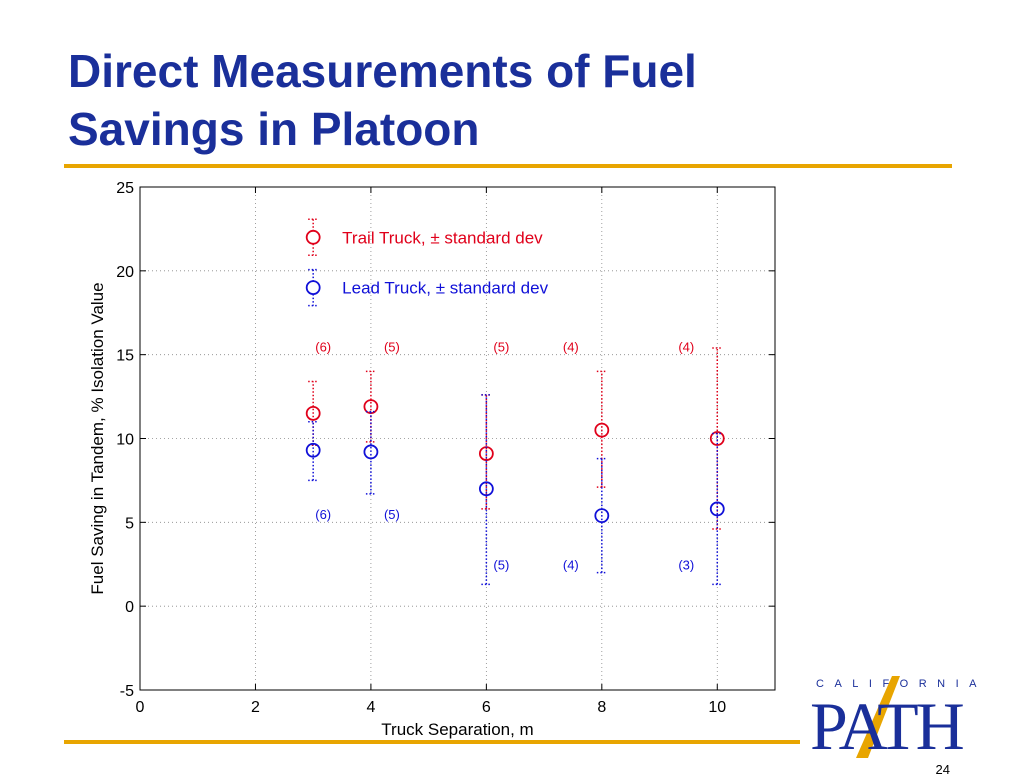 This screenshot has width=1024, height=784. What do you see at coordinates (125, 440) in the screenshot?
I see `y-tick-label: 10` at bounding box center [125, 440].